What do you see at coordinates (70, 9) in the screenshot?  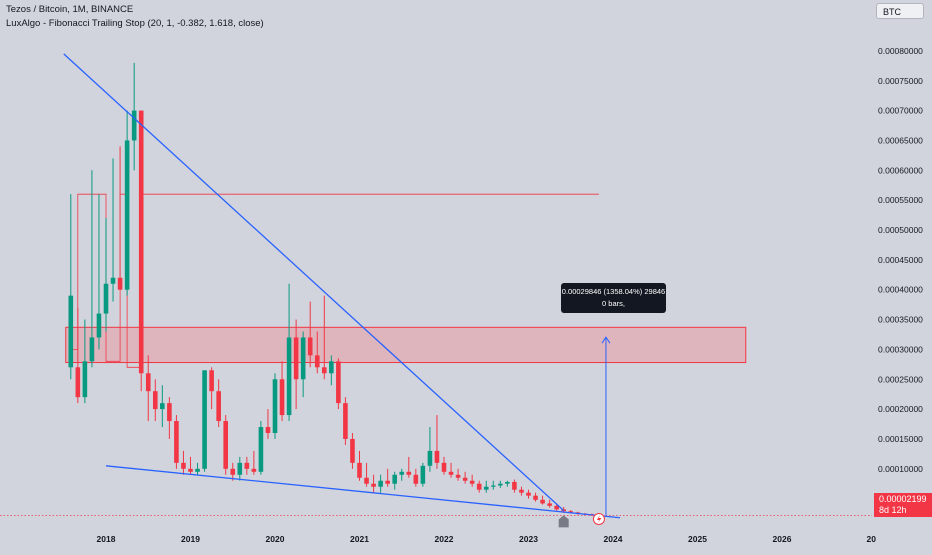 I see `symbol-title: Tezos / Bitcoin, 1M, BINANCE` at bounding box center [70, 9].